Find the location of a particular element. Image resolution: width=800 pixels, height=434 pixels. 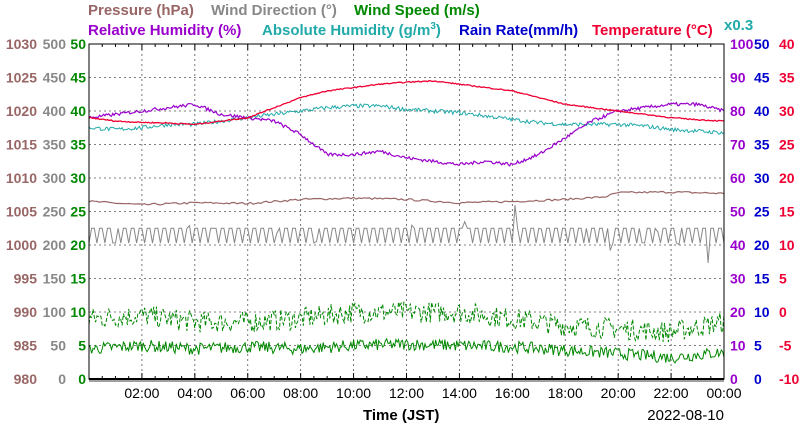

y-tick-pressure: 1030 is located at coordinates (21, 44).